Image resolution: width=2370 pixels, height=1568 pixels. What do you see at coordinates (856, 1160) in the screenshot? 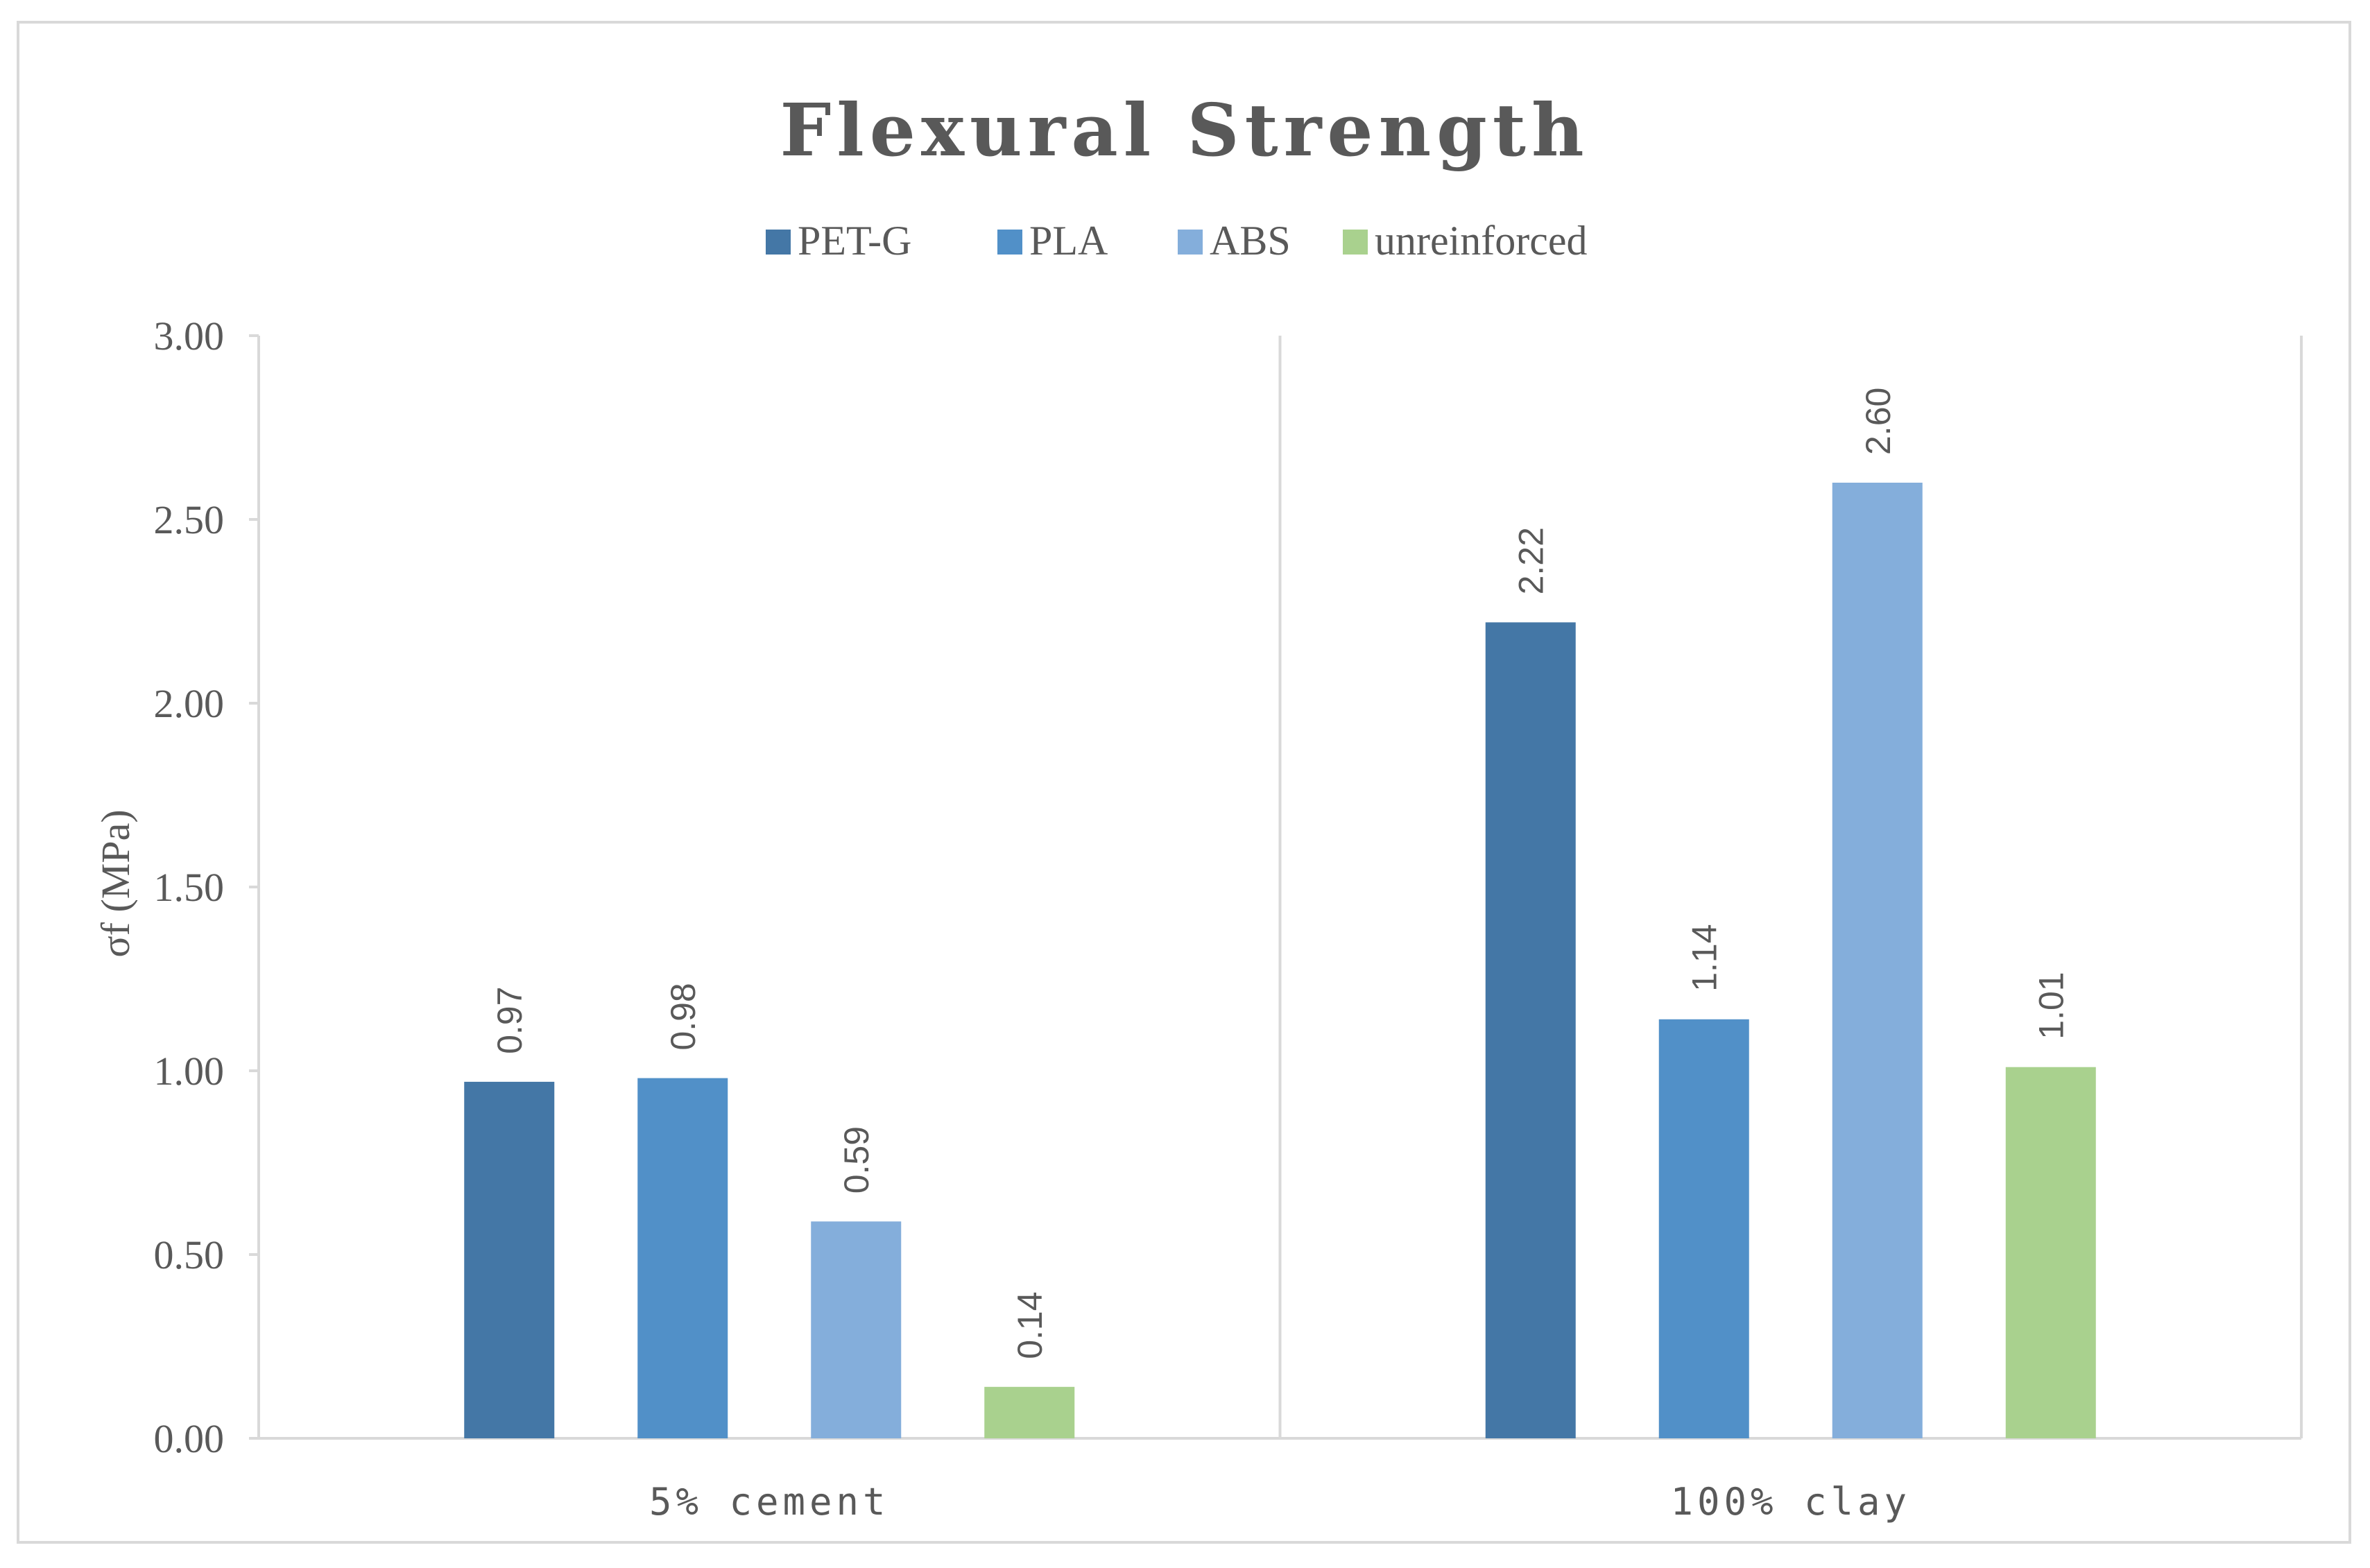
I see `data-label: 0.59` at bounding box center [856, 1160].